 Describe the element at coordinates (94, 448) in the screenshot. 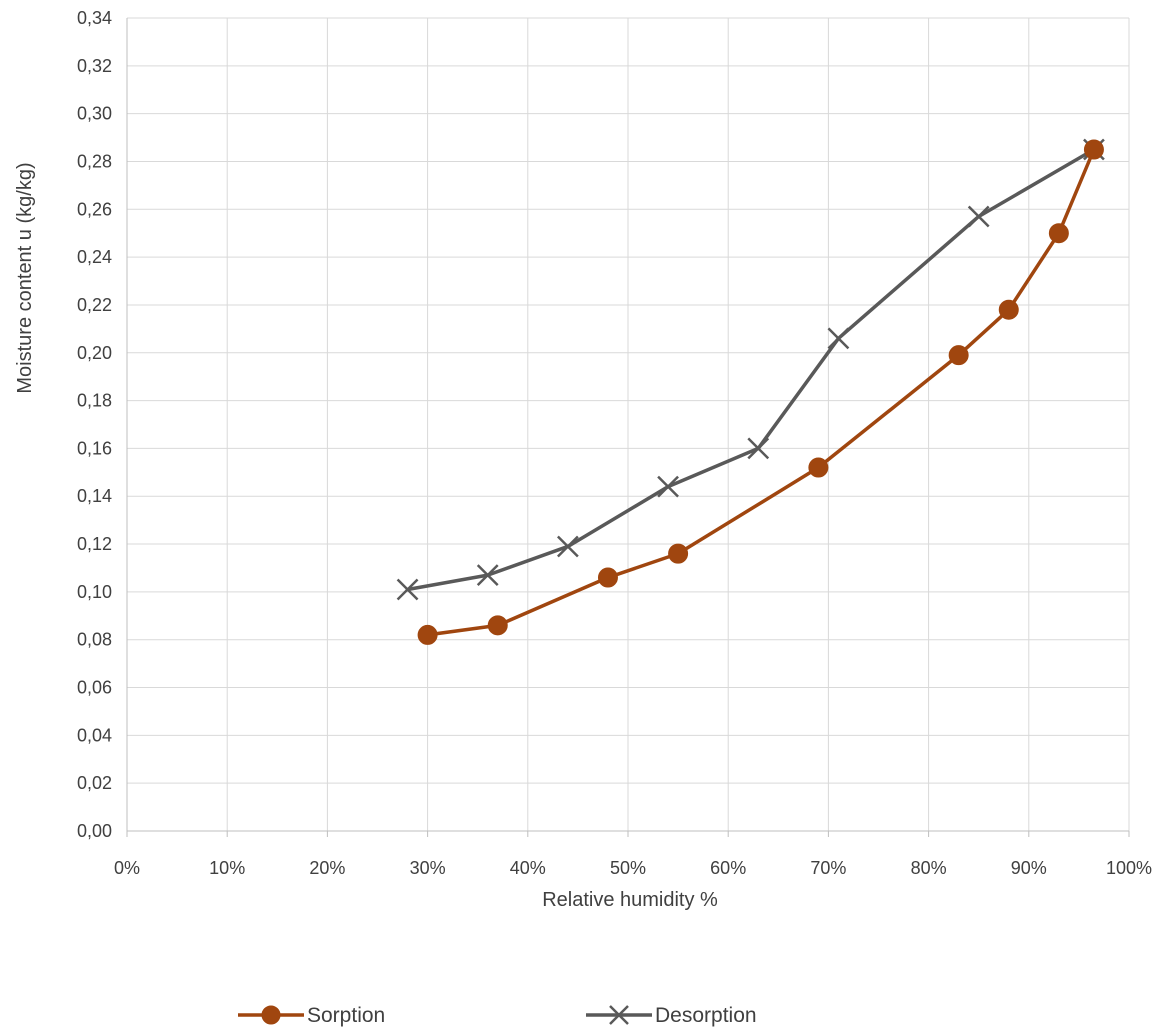

I see `y-tick-label: 0,16` at that location.